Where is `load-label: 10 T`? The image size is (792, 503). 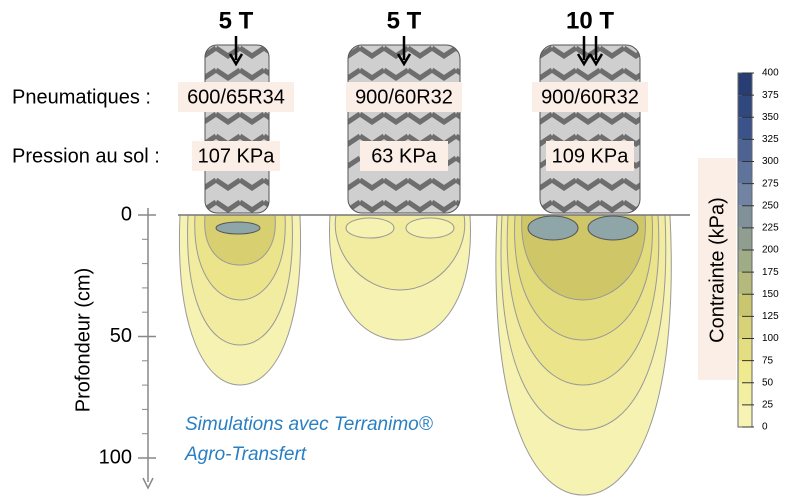 load-label: 10 T is located at coordinates (590, 20).